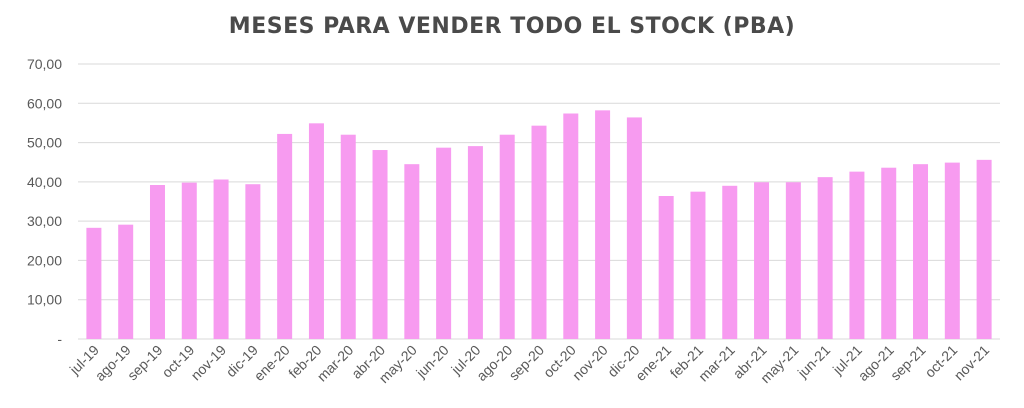  What do you see at coordinates (272, 363) in the screenshot?
I see `x-tick-label: ene-20` at bounding box center [272, 363].